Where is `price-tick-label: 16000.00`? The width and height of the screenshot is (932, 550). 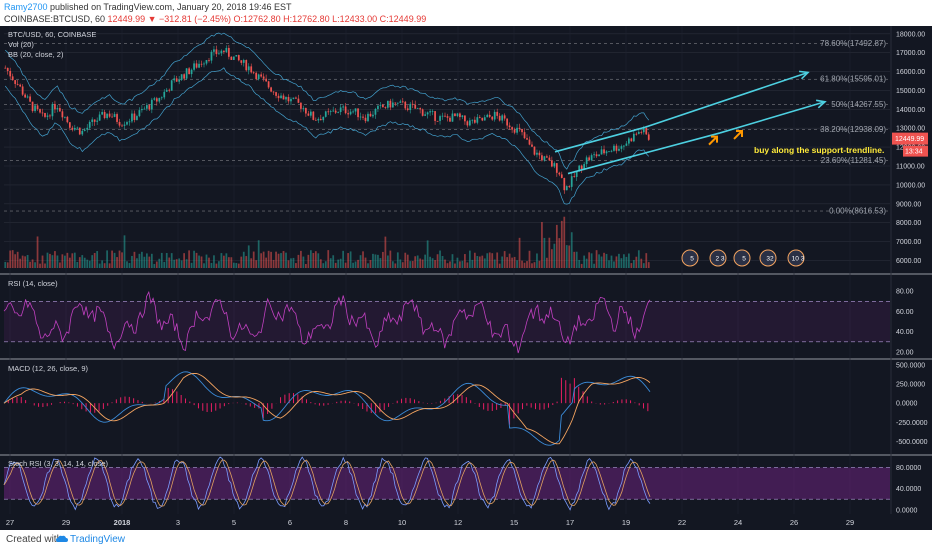 price-tick-label: 16000.00 is located at coordinates (910, 72).